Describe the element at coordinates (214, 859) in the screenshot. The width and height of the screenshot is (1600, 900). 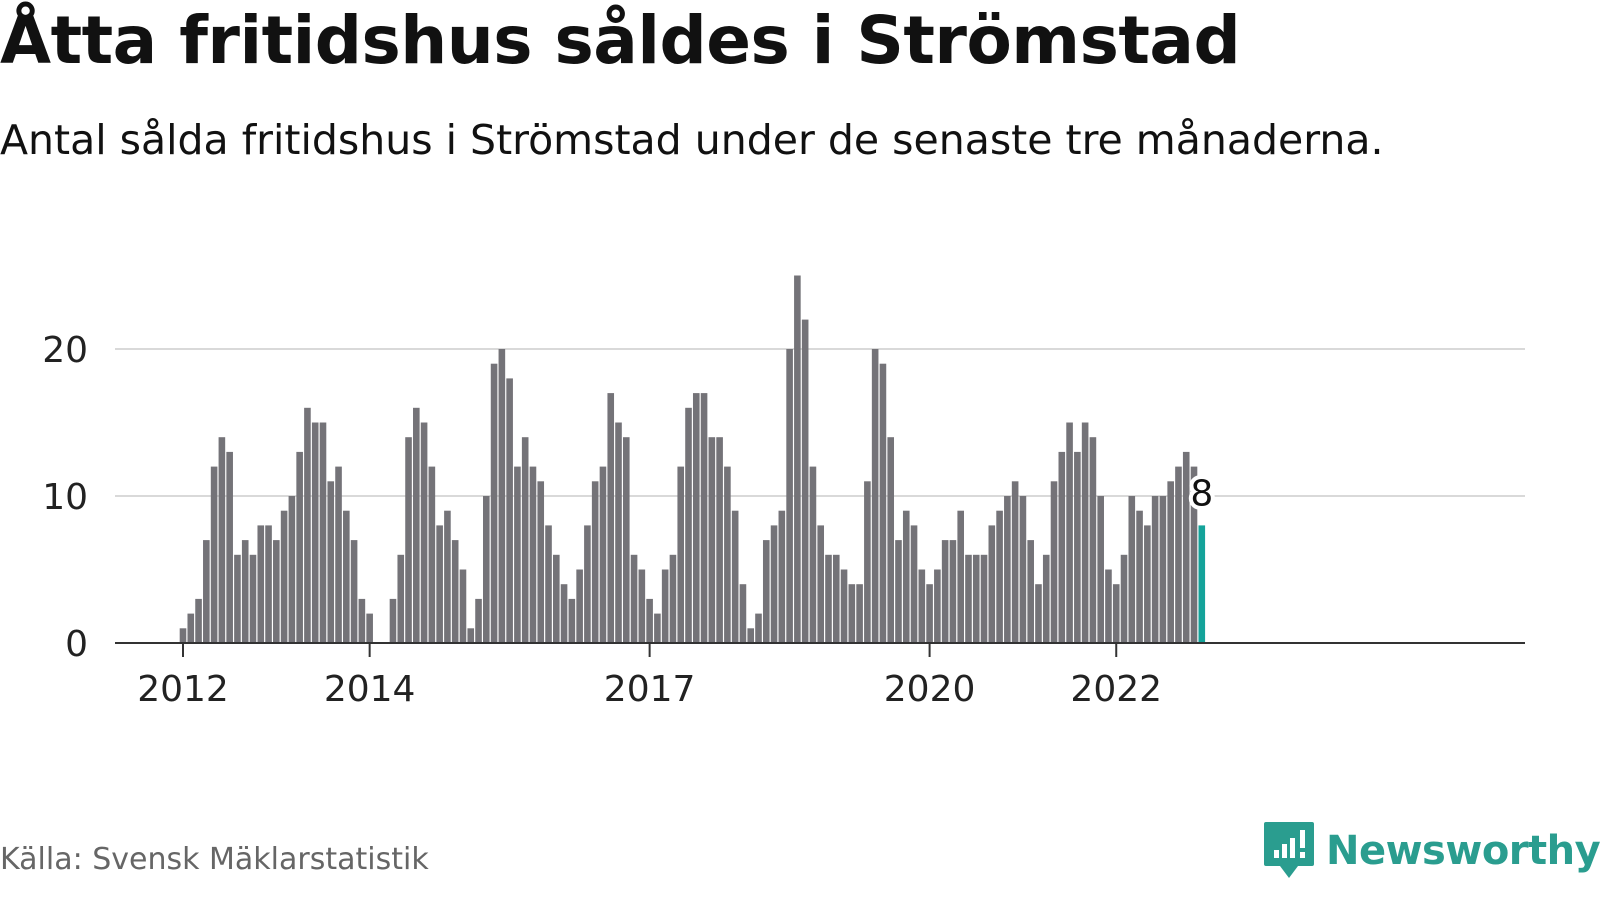
I see `source-credit: Källa: Svensk Mäklarstatistik` at that location.